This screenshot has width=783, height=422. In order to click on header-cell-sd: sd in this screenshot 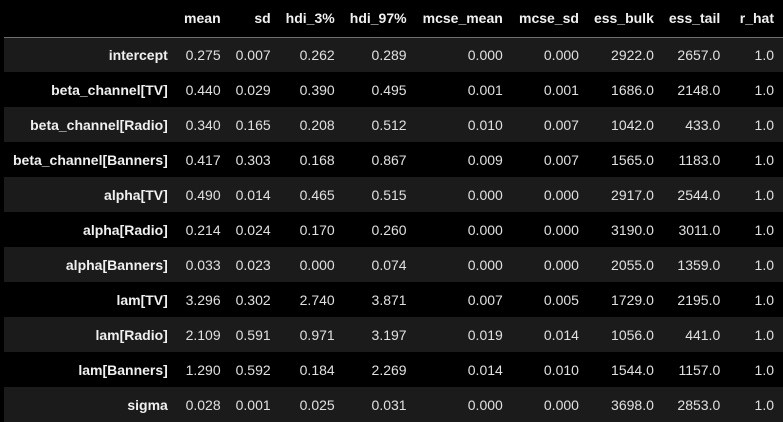, I will do `click(254, 19)`.